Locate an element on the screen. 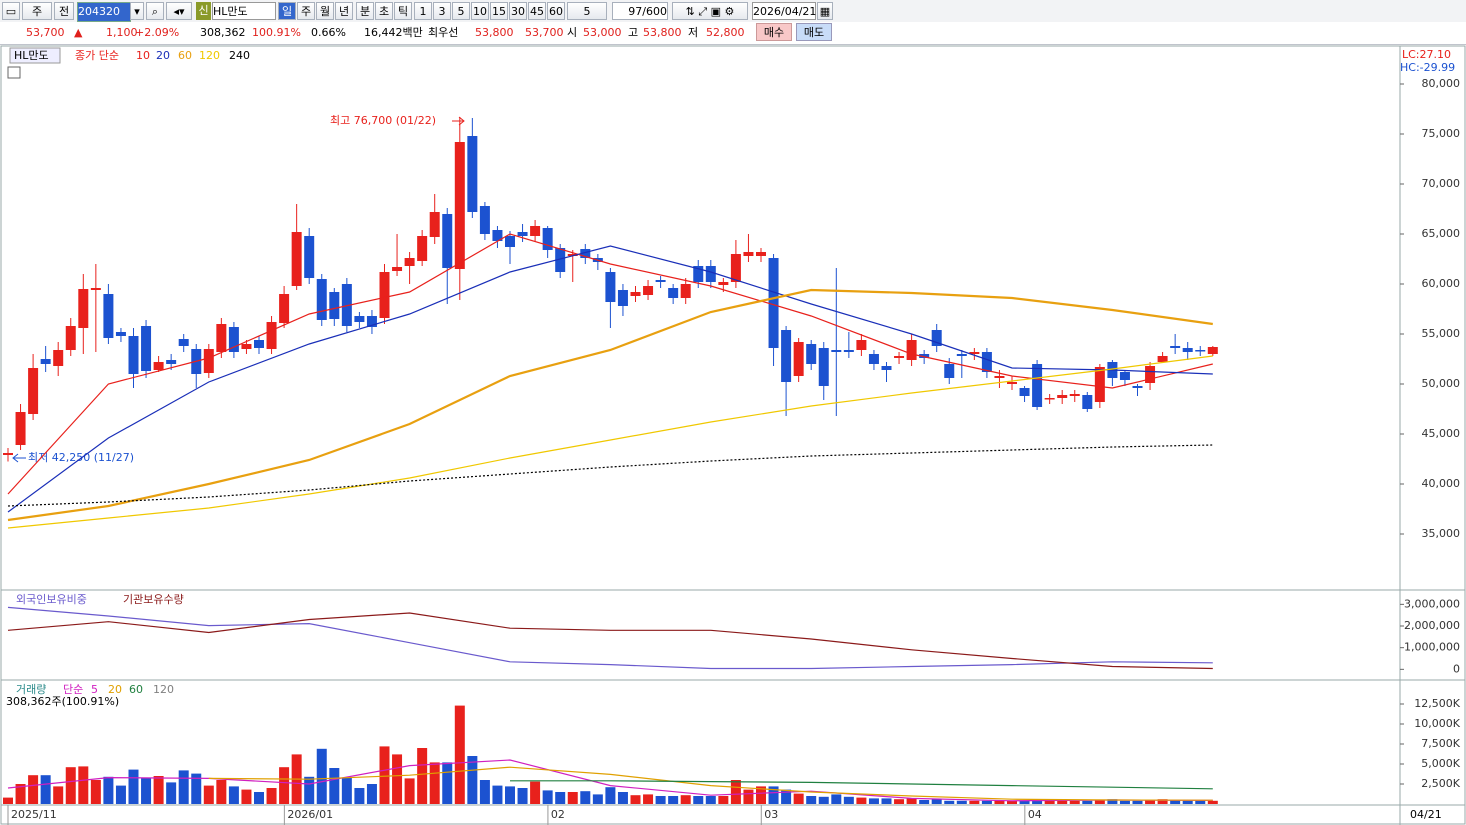 The height and width of the screenshot is (825, 1466). period-button: 틱 is located at coordinates (403, 11).